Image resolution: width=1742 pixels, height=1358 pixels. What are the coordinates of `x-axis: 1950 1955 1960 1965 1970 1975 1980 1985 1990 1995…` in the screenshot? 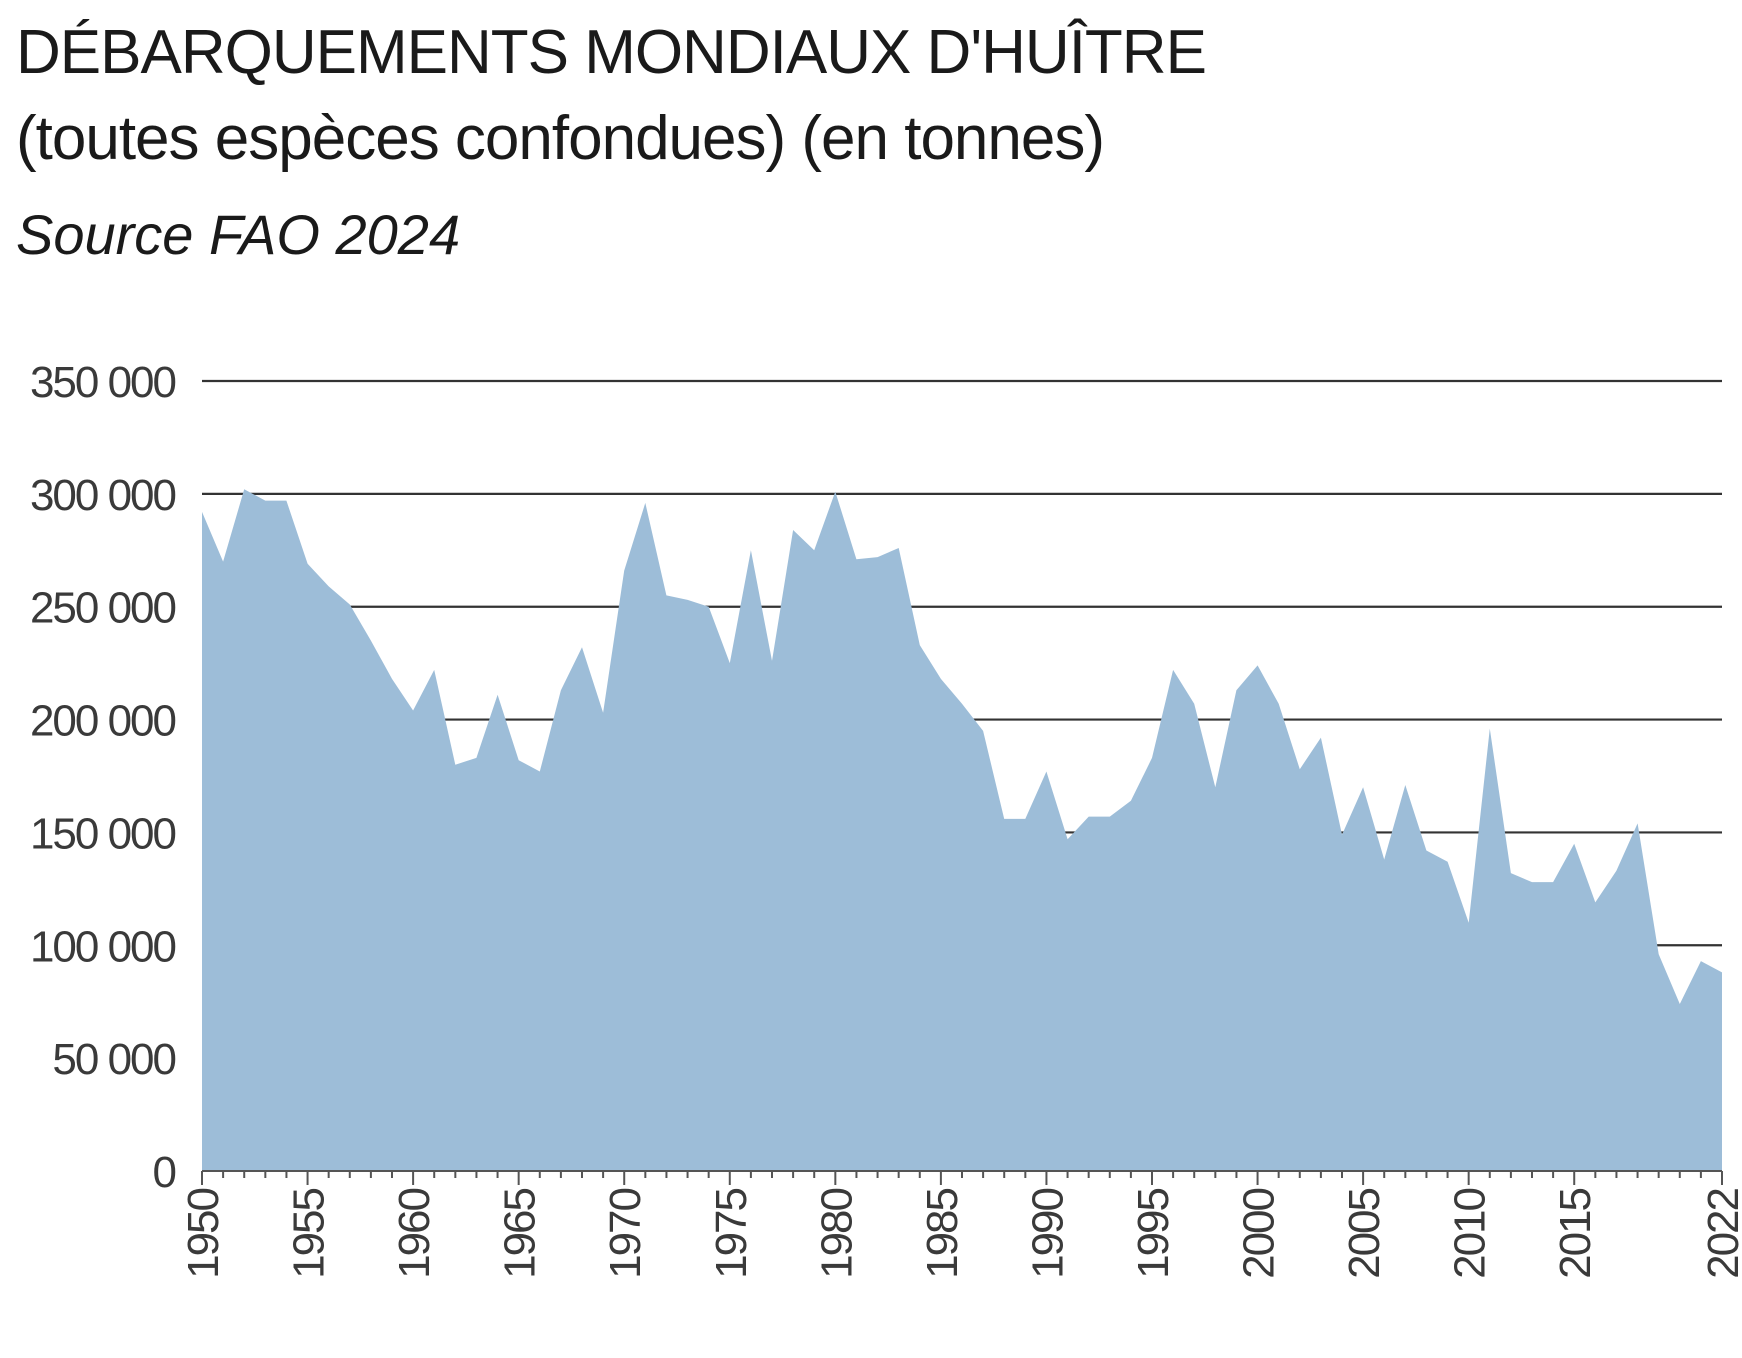 It's located at (960, 1224).